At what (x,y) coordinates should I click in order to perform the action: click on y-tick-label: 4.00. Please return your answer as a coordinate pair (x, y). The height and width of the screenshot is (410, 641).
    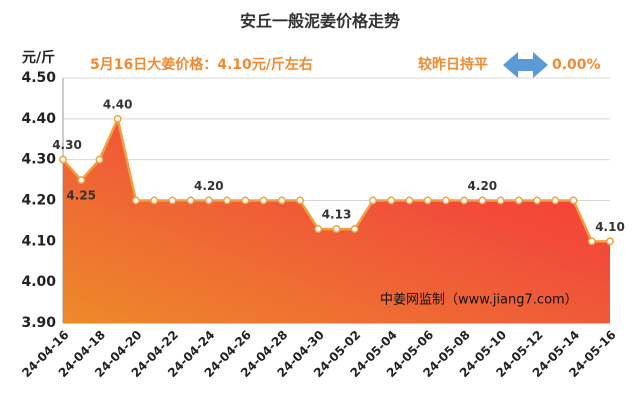
    Looking at the image, I should click on (38, 282).